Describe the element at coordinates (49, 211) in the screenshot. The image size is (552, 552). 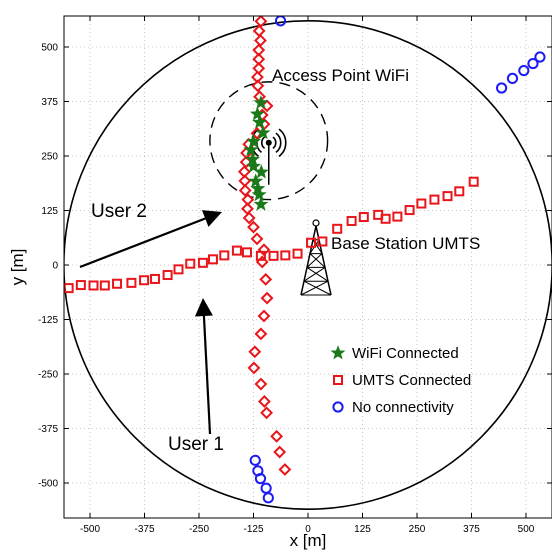
I see `y-tick-label: 125` at that location.